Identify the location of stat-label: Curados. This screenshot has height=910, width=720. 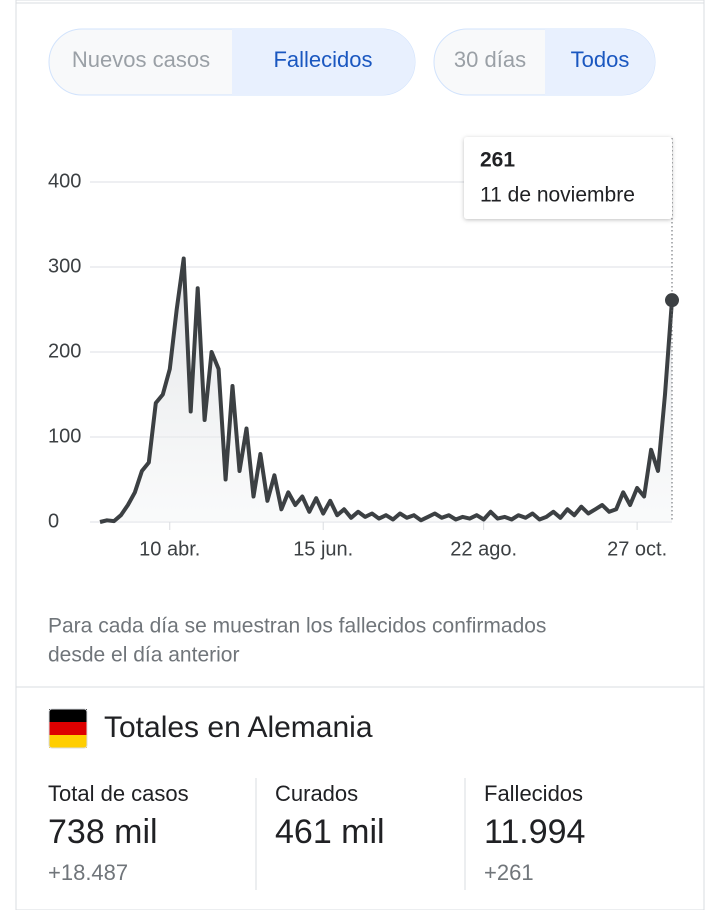
(316, 793).